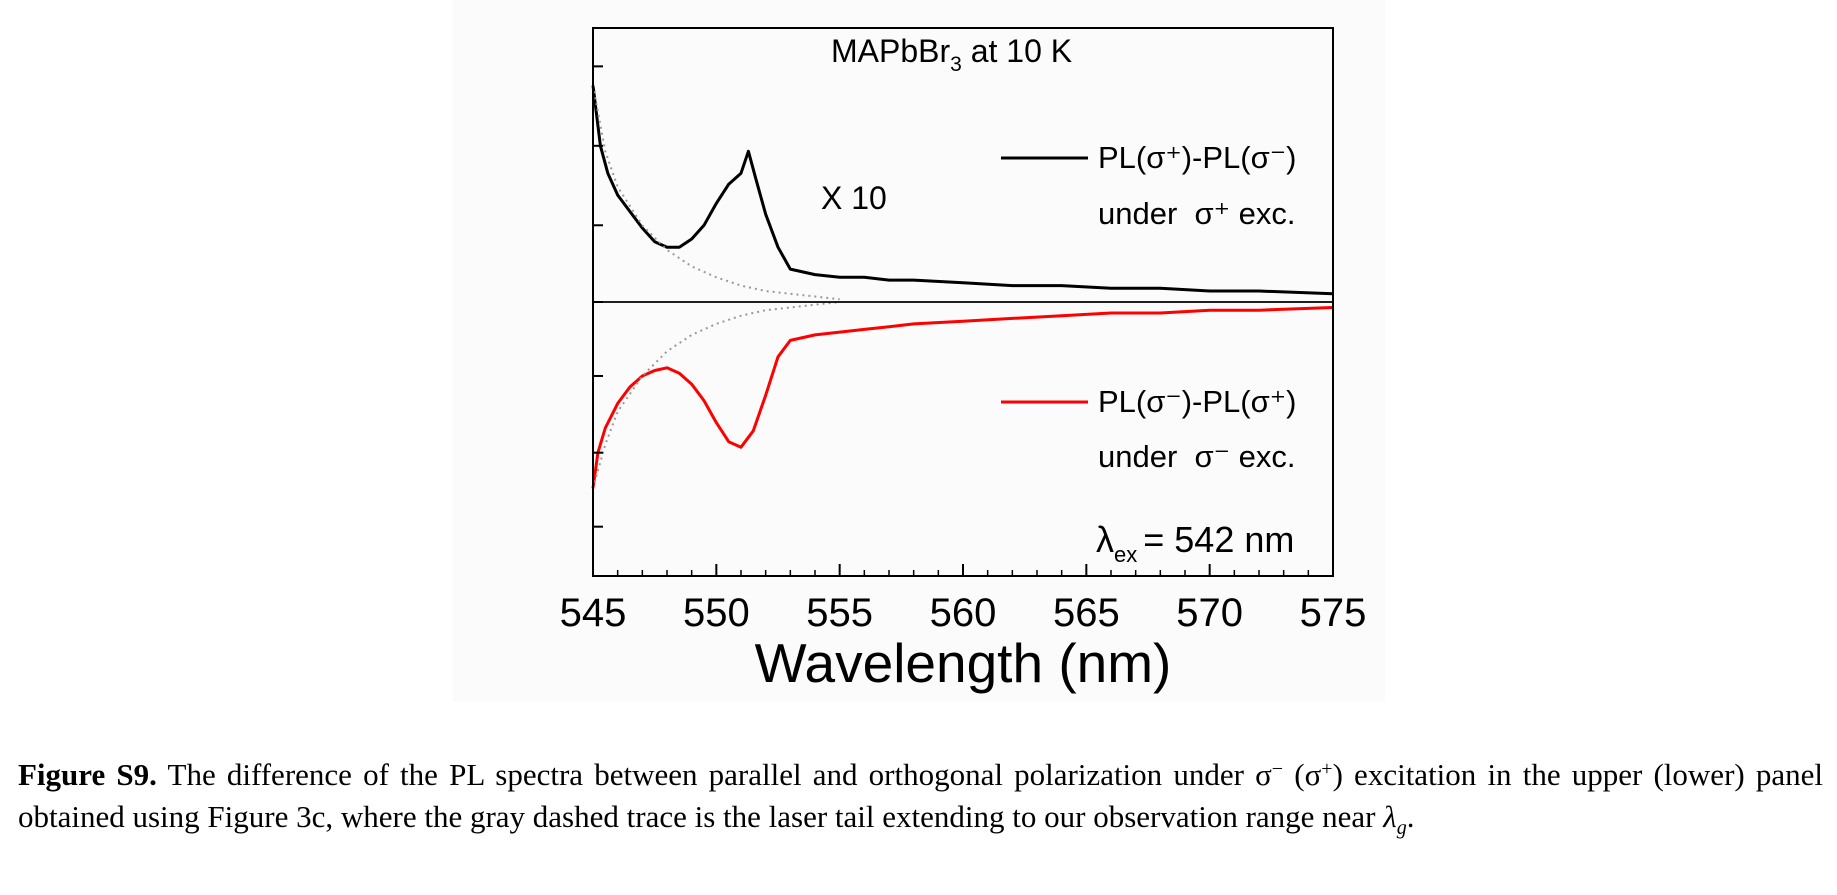 The height and width of the screenshot is (895, 1837). Describe the element at coordinates (716, 613) in the screenshot. I see `x-tick-label-550: 550` at that location.